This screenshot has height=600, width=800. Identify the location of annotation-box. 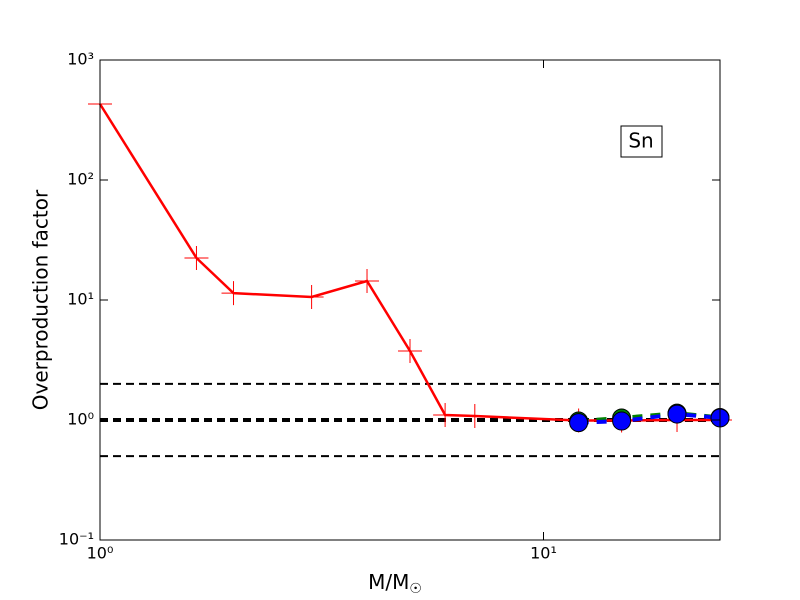
(641, 141).